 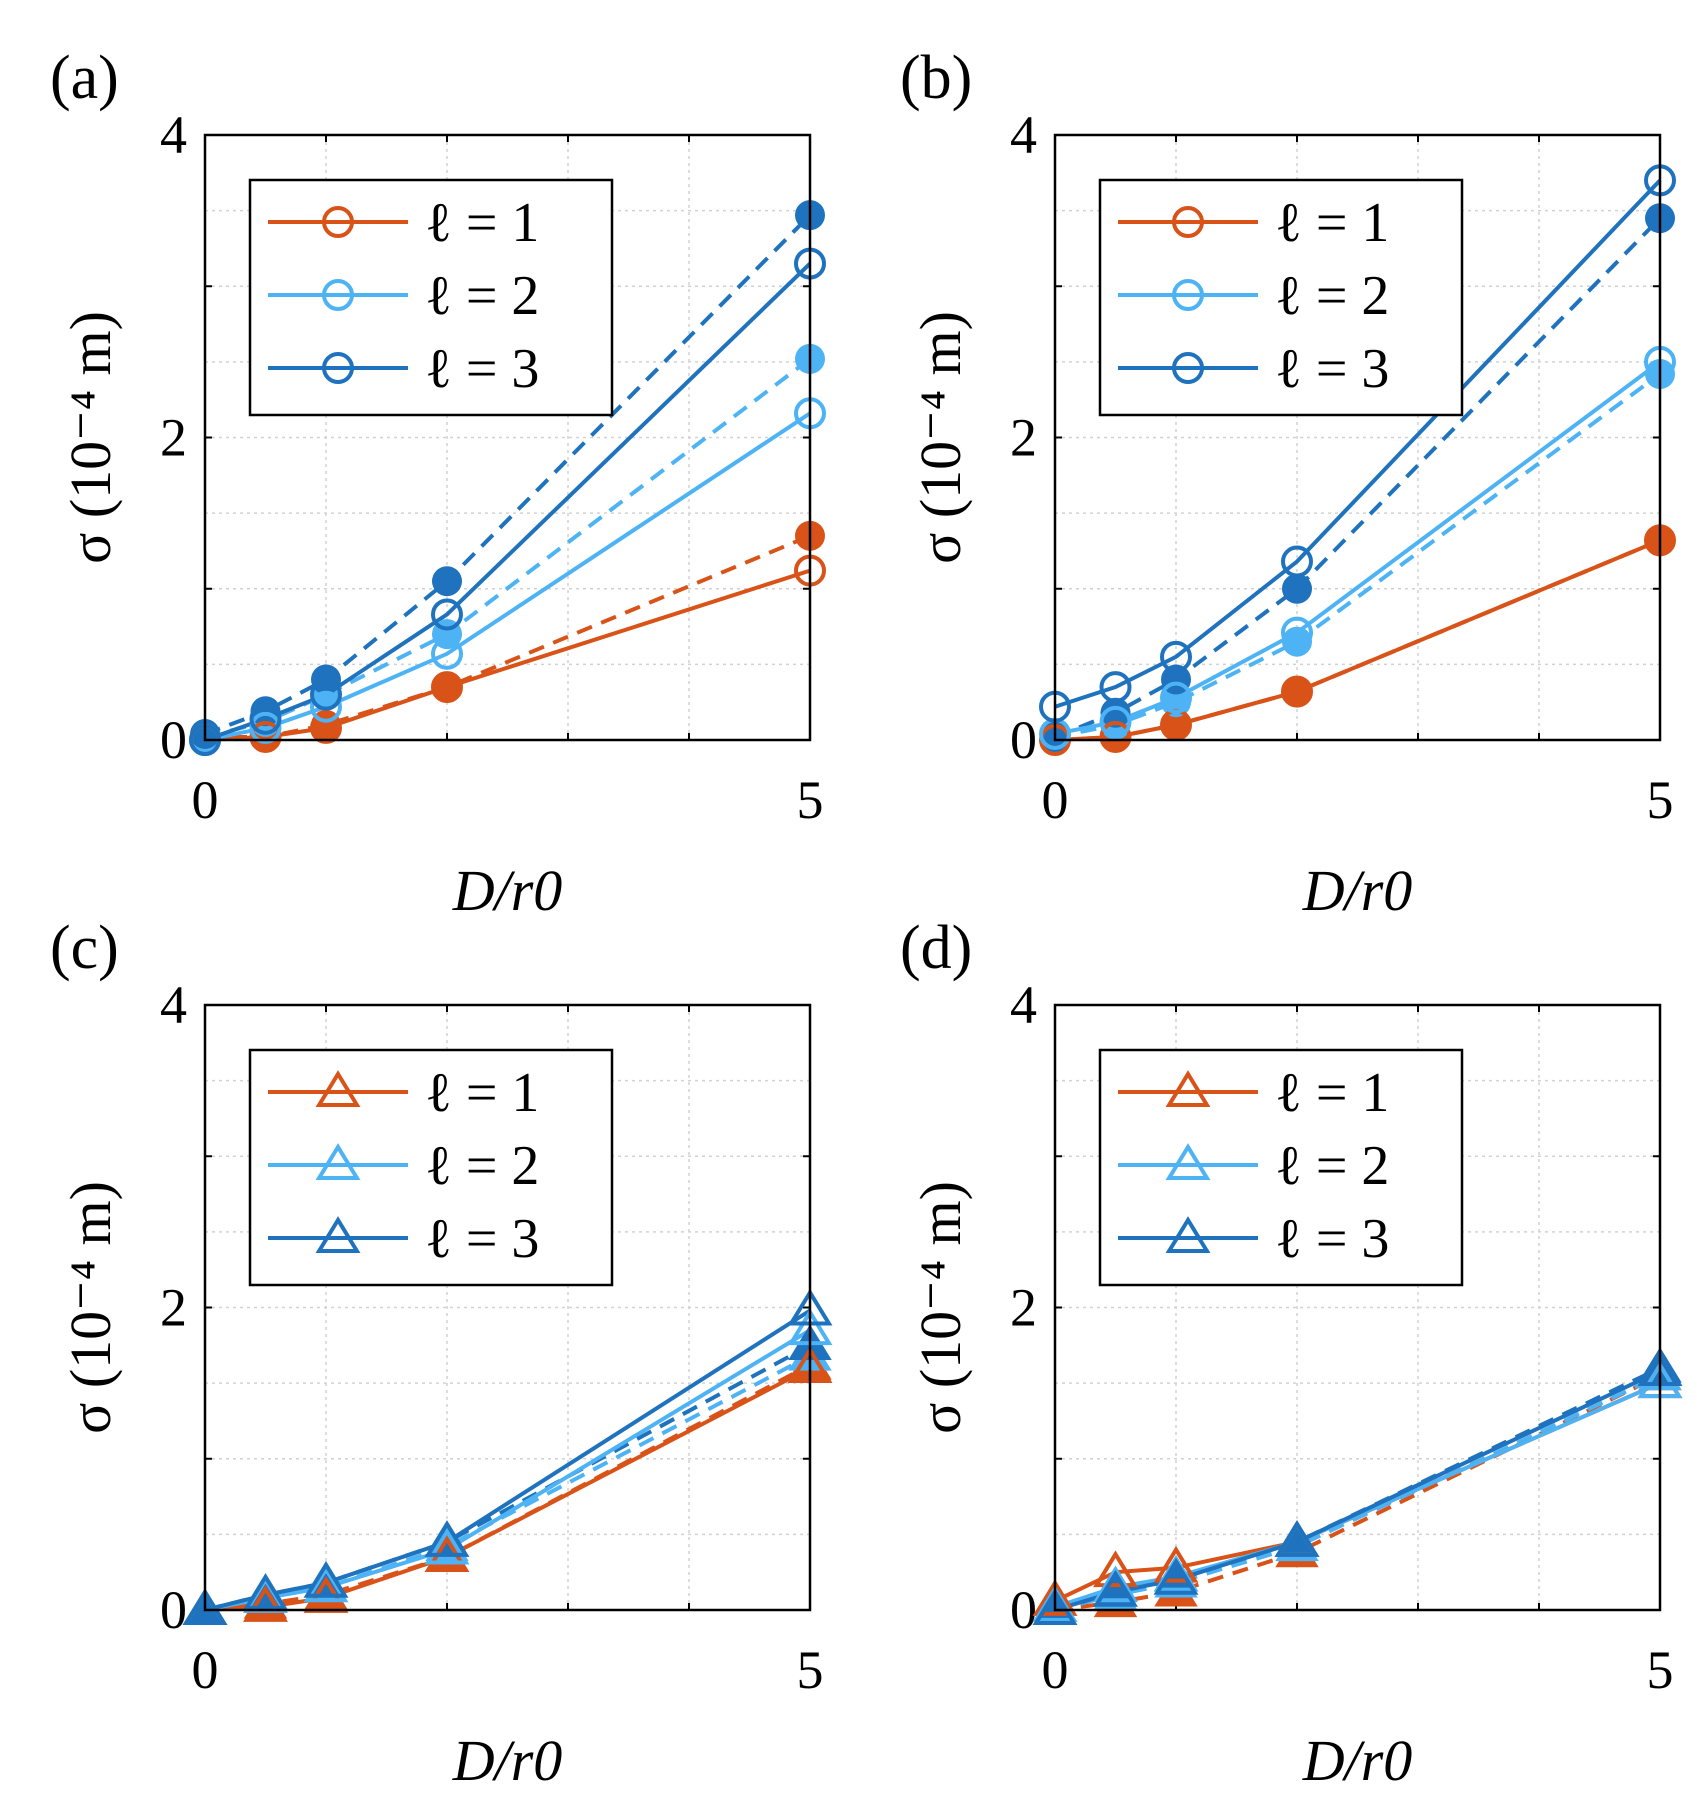 I want to click on panel-label: (b), so click(x=936, y=78).